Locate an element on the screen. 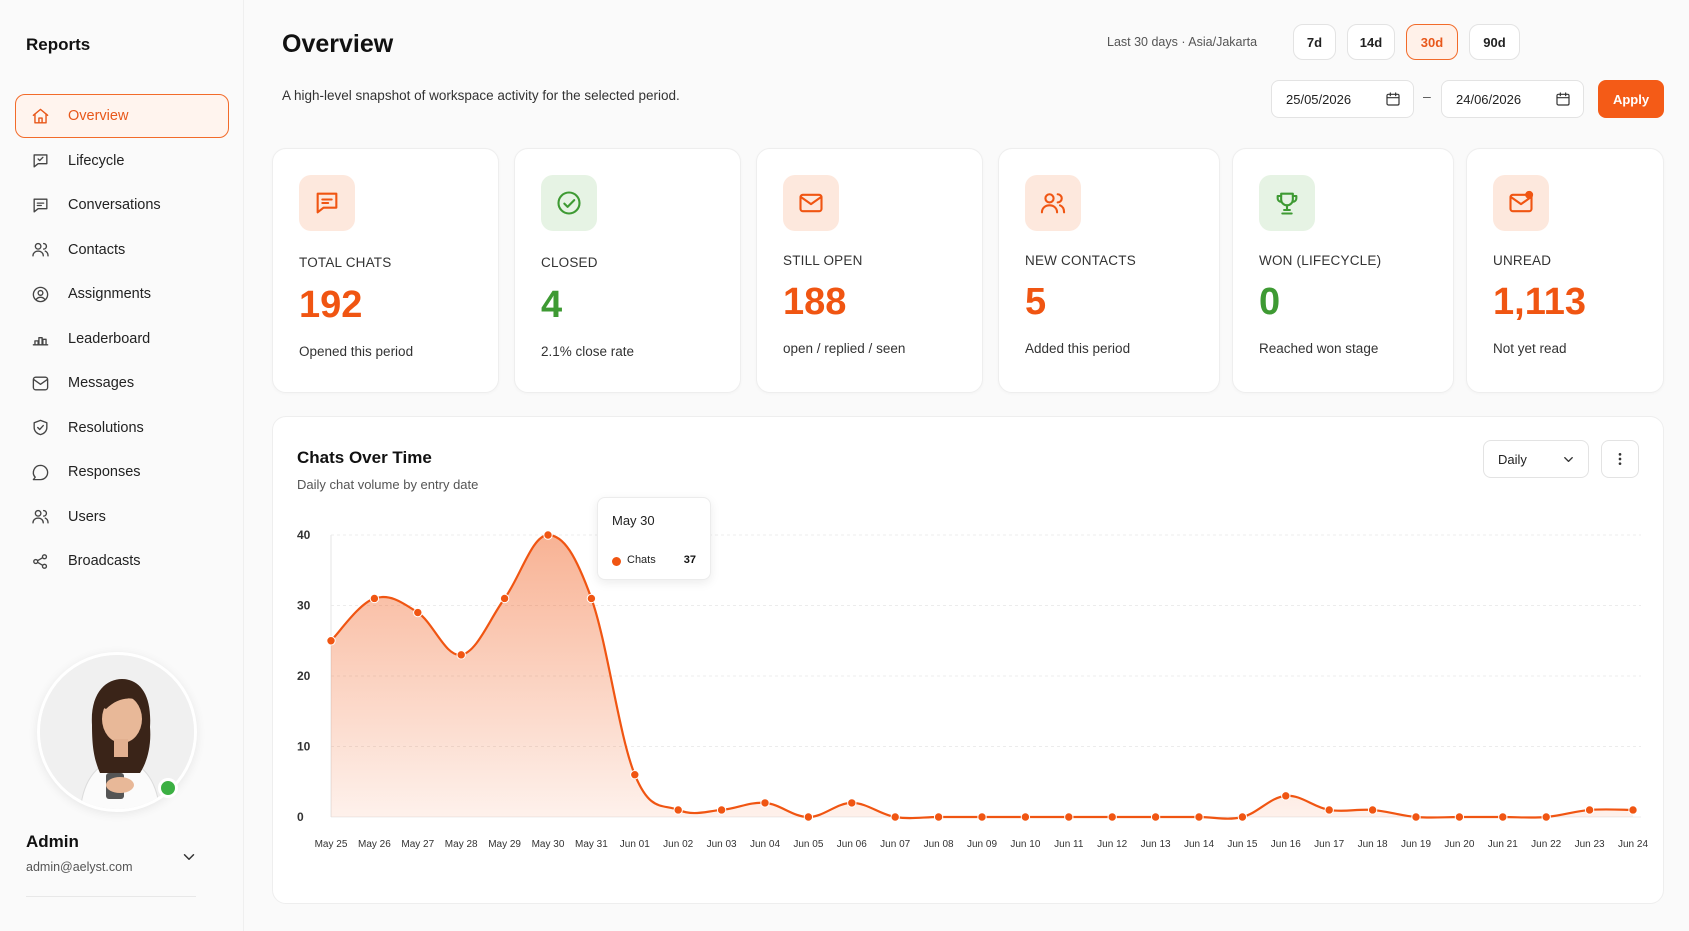  sidebar-item-responses: Responses is located at coordinates (122, 472).